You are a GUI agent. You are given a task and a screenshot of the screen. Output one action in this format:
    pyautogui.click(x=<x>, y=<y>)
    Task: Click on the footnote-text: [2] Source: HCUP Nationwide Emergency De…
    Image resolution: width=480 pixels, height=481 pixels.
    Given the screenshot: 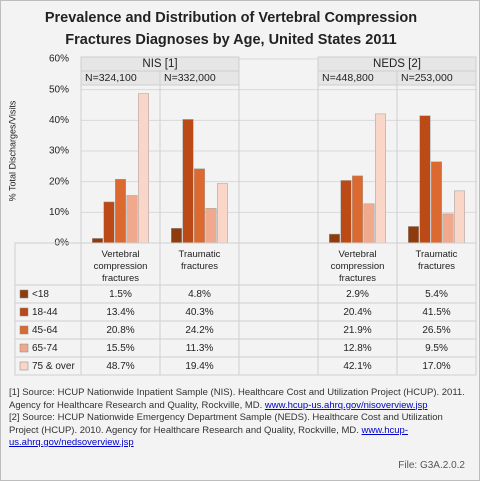 What is the action you would take?
    pyautogui.click(x=226, y=424)
    